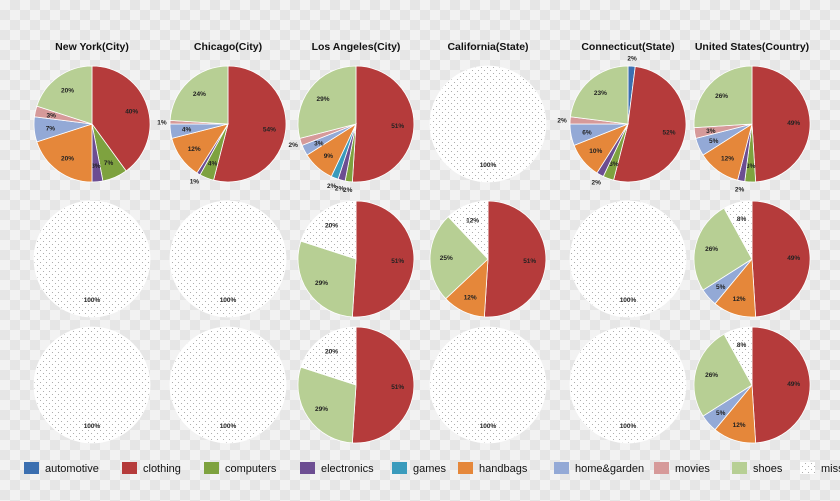  Describe the element at coordinates (742, 219) in the screenshot. I see `data-label: 8%` at that location.